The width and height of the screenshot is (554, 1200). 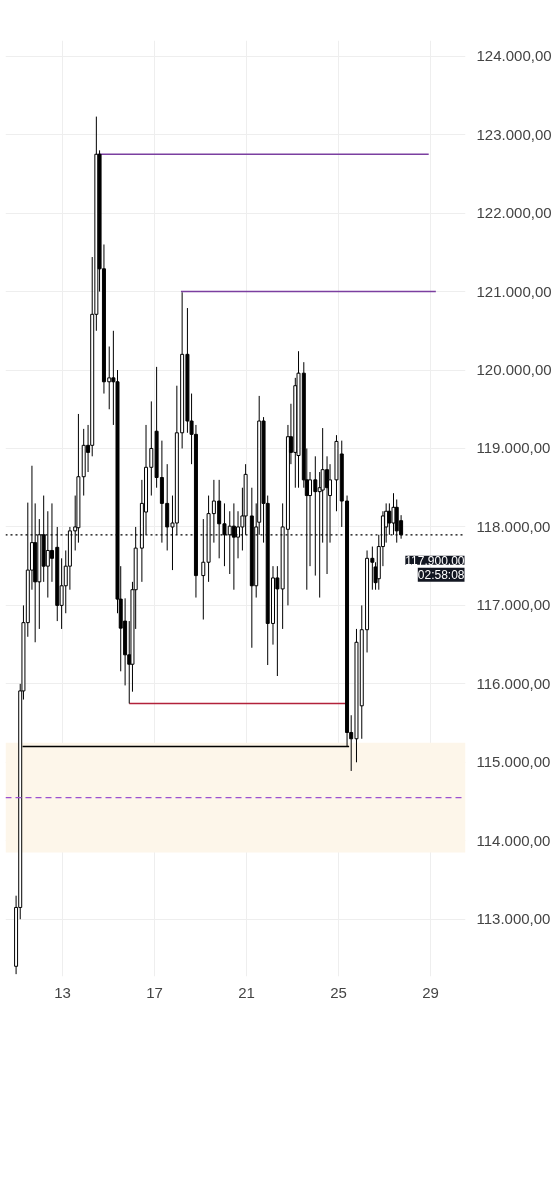 What do you see at coordinates (513, 762) in the screenshot?
I see `y-tick-label: 115.000,00` at bounding box center [513, 762].